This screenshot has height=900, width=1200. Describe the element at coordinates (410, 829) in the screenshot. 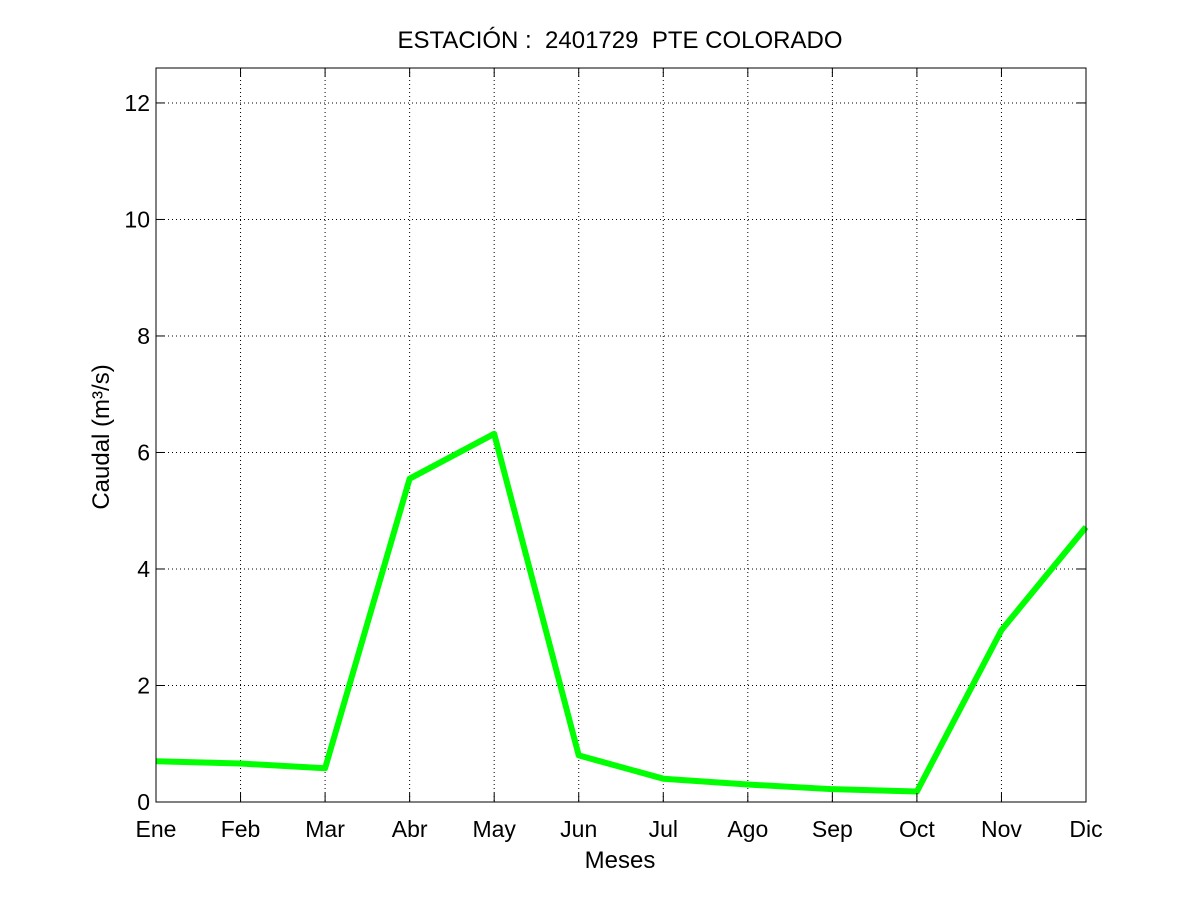

I see `x-tick-label: Abr` at that location.